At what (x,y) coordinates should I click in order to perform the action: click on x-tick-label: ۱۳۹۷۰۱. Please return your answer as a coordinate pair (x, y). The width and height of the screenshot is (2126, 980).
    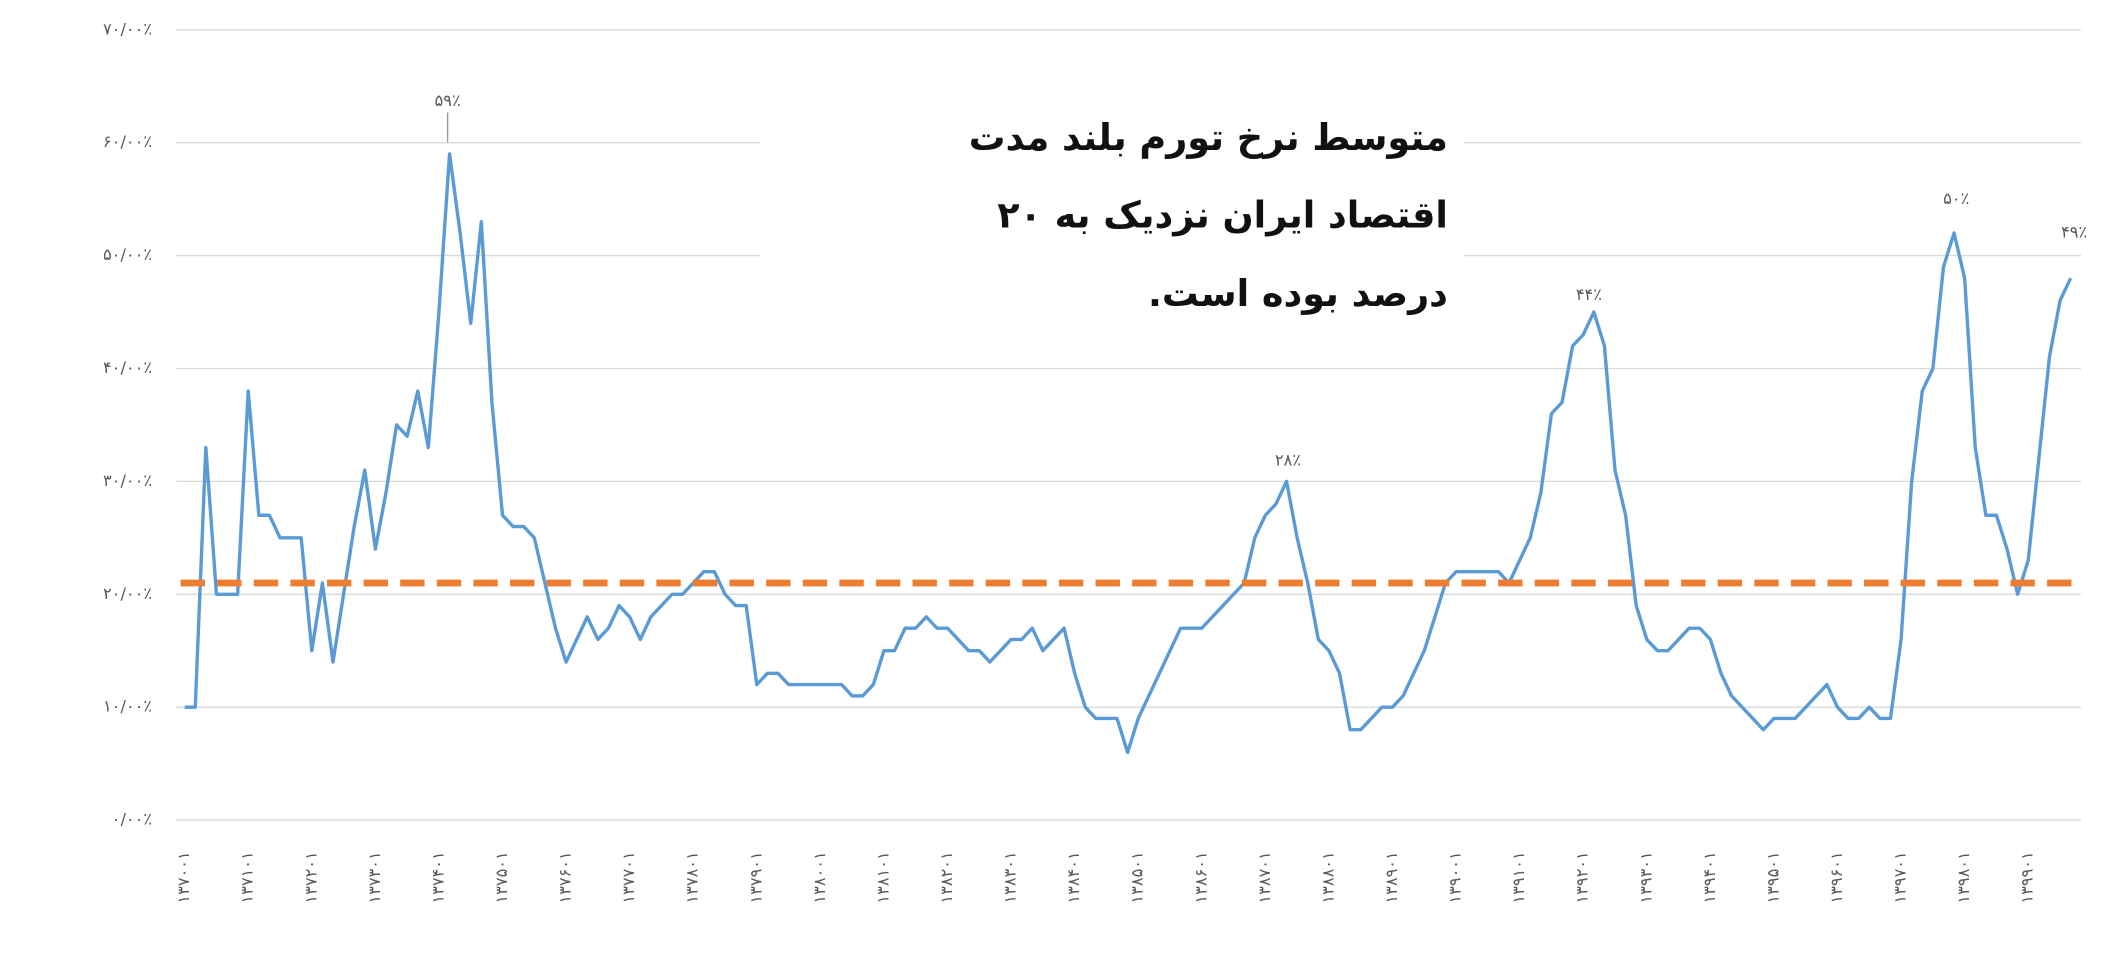
    Looking at the image, I should click on (1900, 877).